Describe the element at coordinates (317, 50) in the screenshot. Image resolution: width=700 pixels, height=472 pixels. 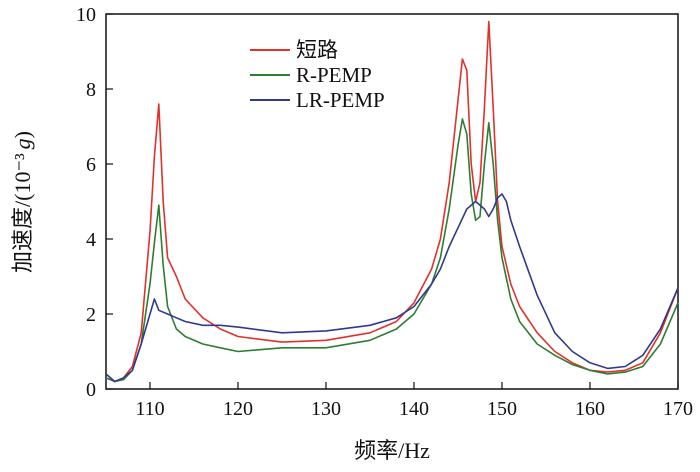
I see `legend-label-1: 短路` at that location.